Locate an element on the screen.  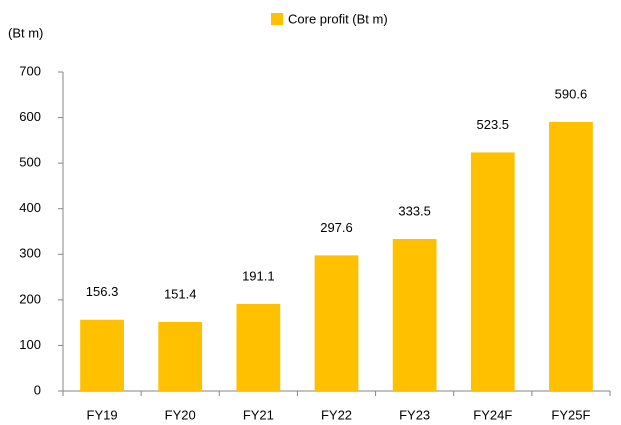
x-tick-label: FY24F is located at coordinates (492, 414).